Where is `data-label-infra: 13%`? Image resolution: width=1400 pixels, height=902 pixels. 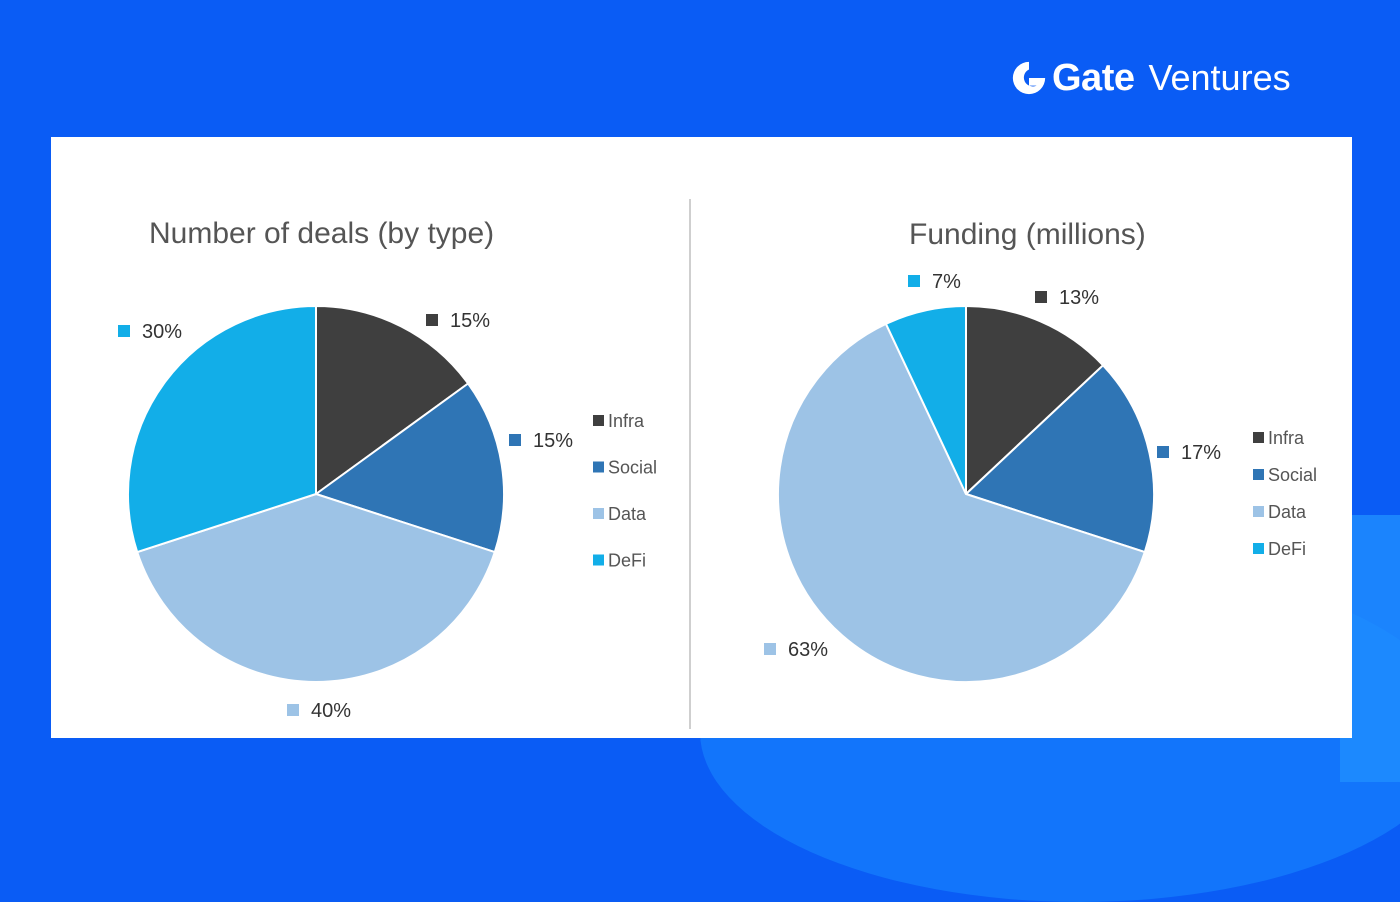 data-label-infra: 13% is located at coordinates (1079, 298).